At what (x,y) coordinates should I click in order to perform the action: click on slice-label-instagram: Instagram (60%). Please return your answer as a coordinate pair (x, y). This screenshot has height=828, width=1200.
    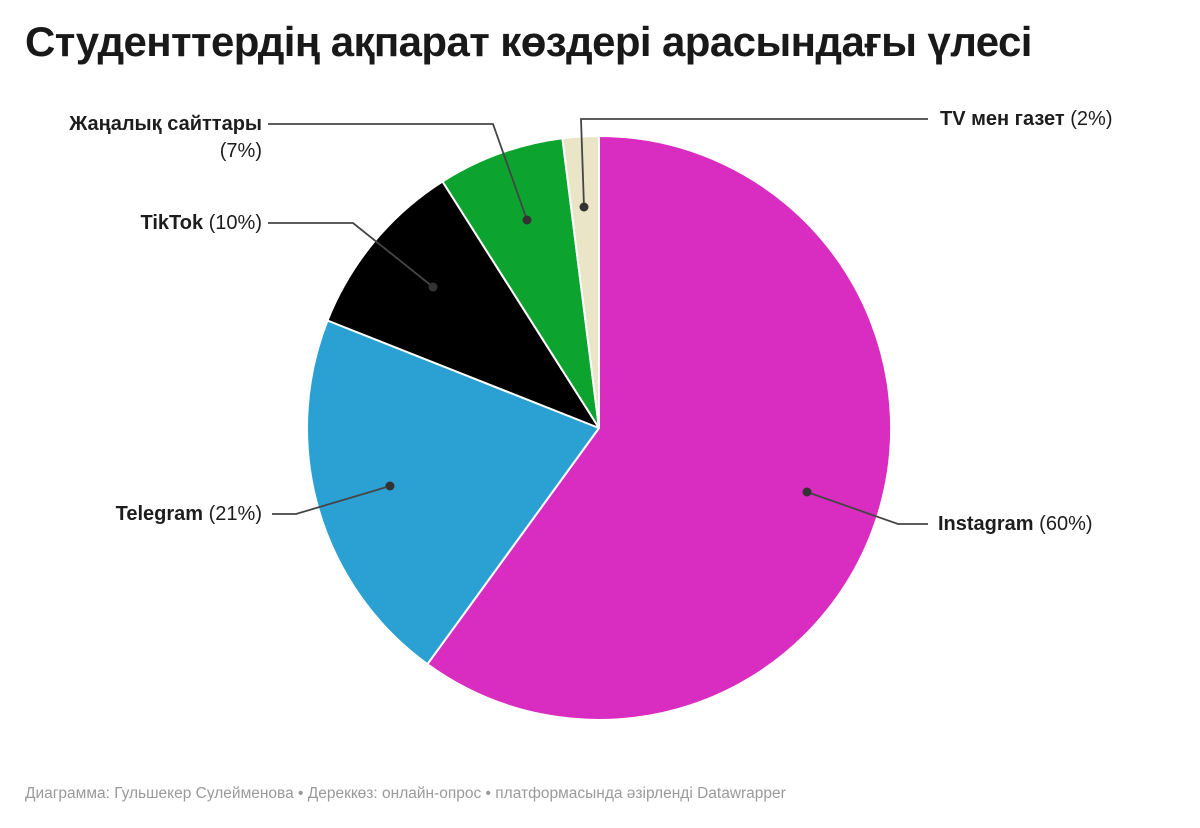
    Looking at the image, I should click on (1015, 524).